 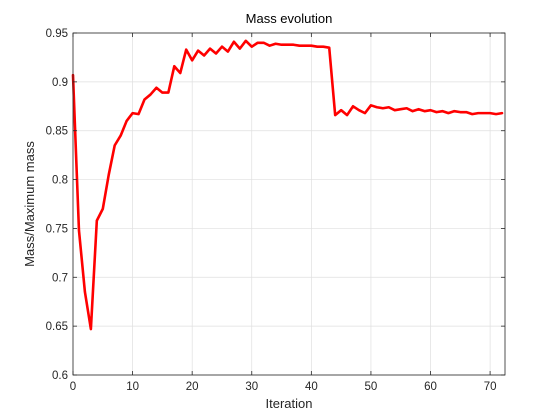 I want to click on x-tick-label: 10, so click(x=132, y=387).